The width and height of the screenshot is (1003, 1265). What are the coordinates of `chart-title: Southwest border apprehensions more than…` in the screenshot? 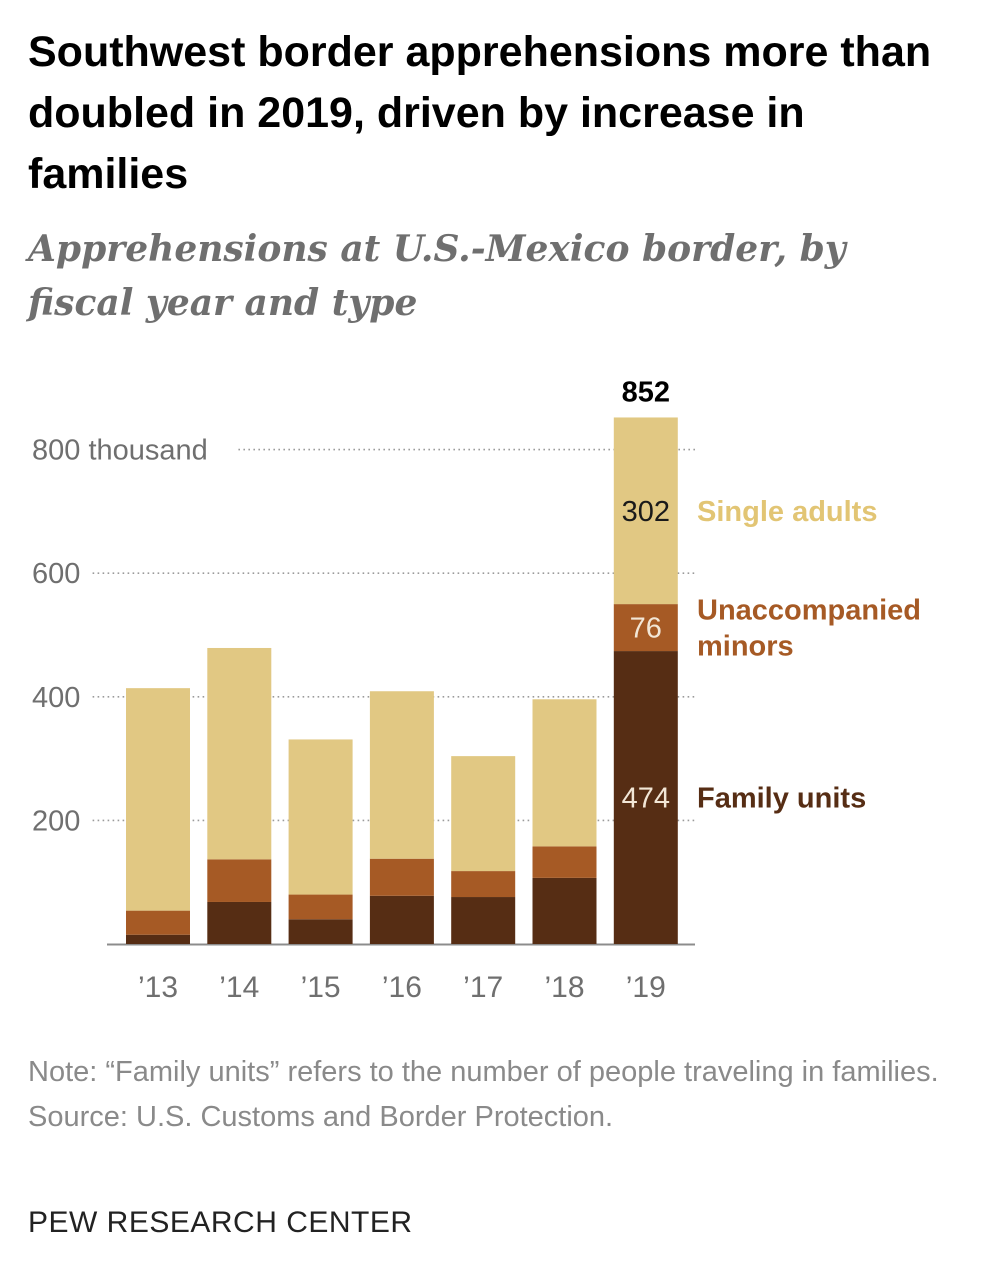 It's located at (480, 113).